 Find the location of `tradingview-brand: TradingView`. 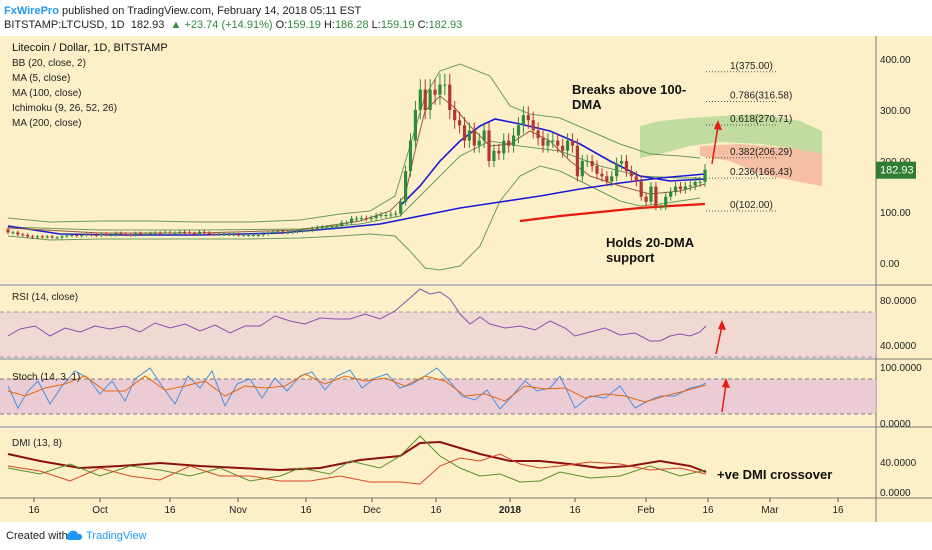

tradingview-brand: TradingView is located at coordinates (116, 536).